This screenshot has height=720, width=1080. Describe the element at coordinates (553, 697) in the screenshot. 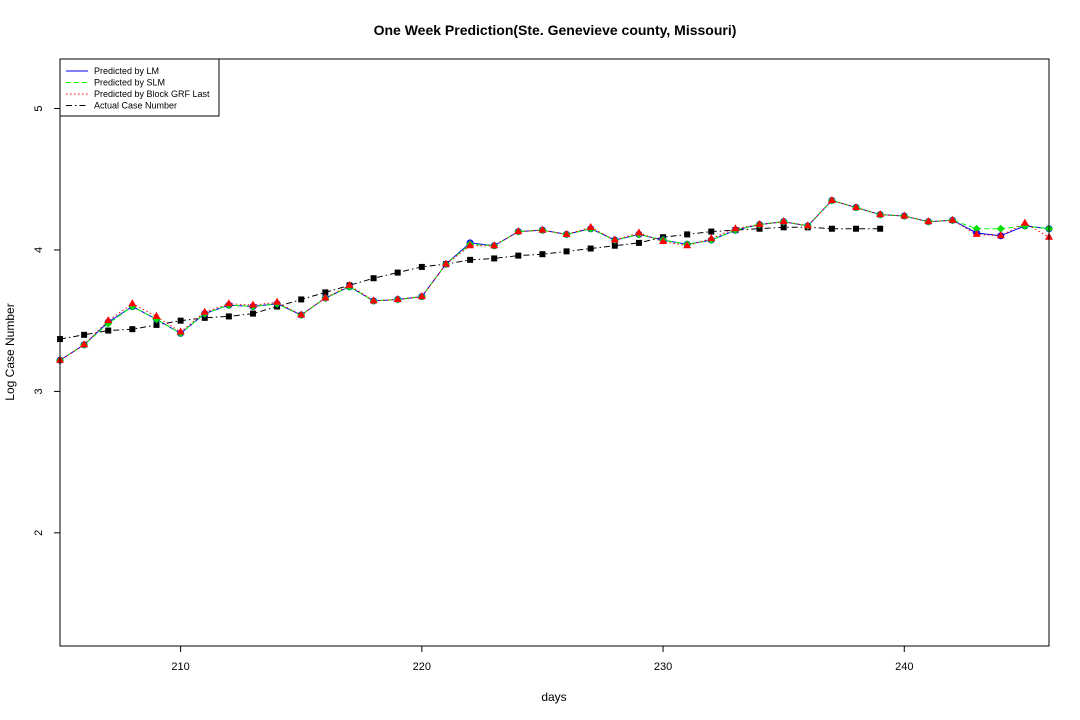

I see `x-axis-label: days` at that location.